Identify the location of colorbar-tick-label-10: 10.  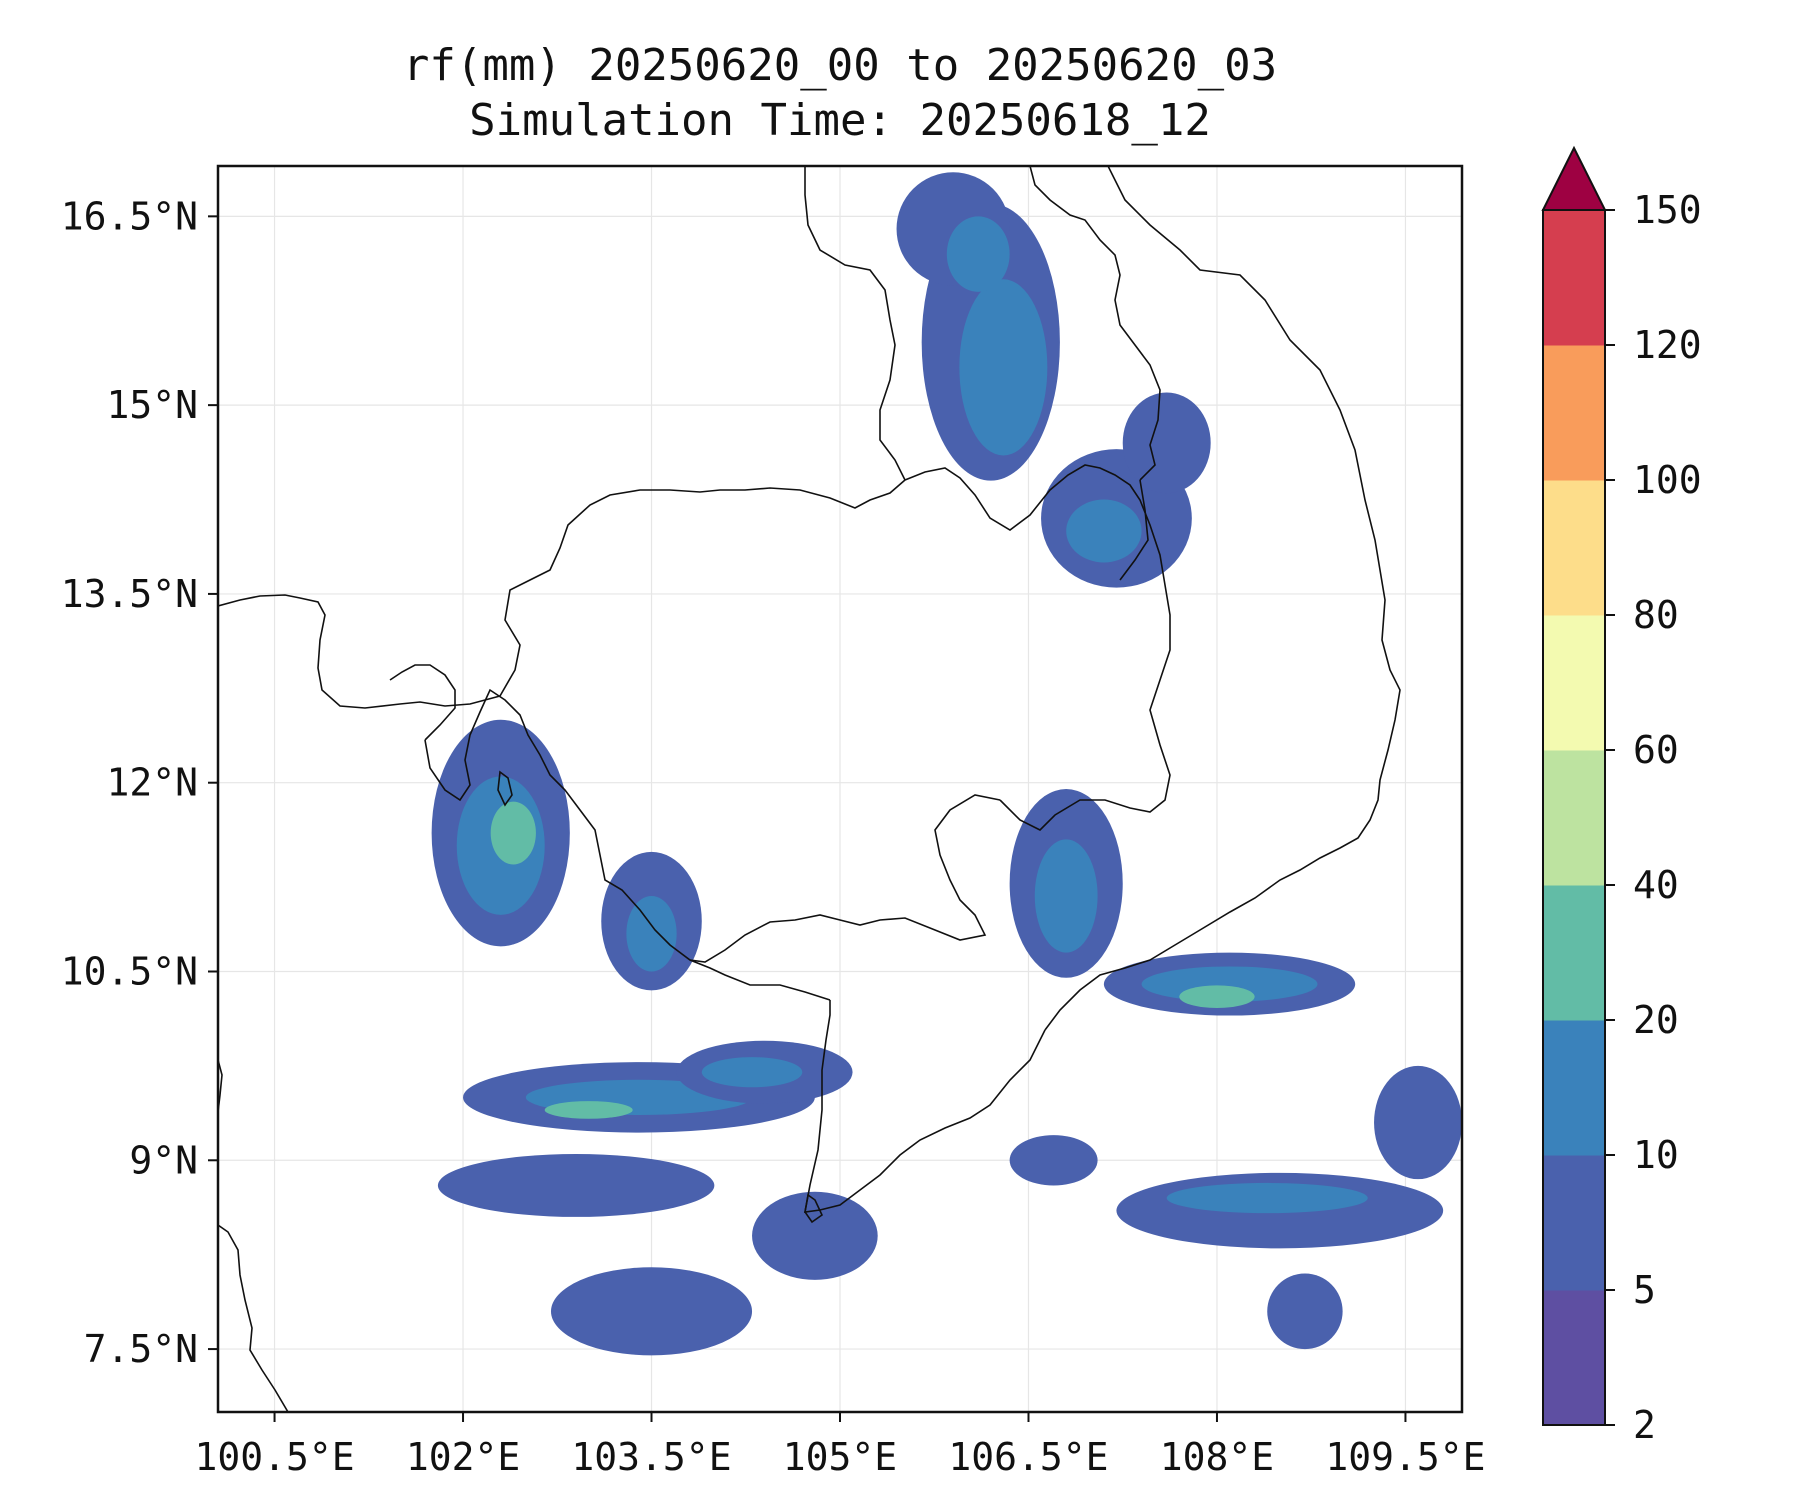
(1656, 1155).